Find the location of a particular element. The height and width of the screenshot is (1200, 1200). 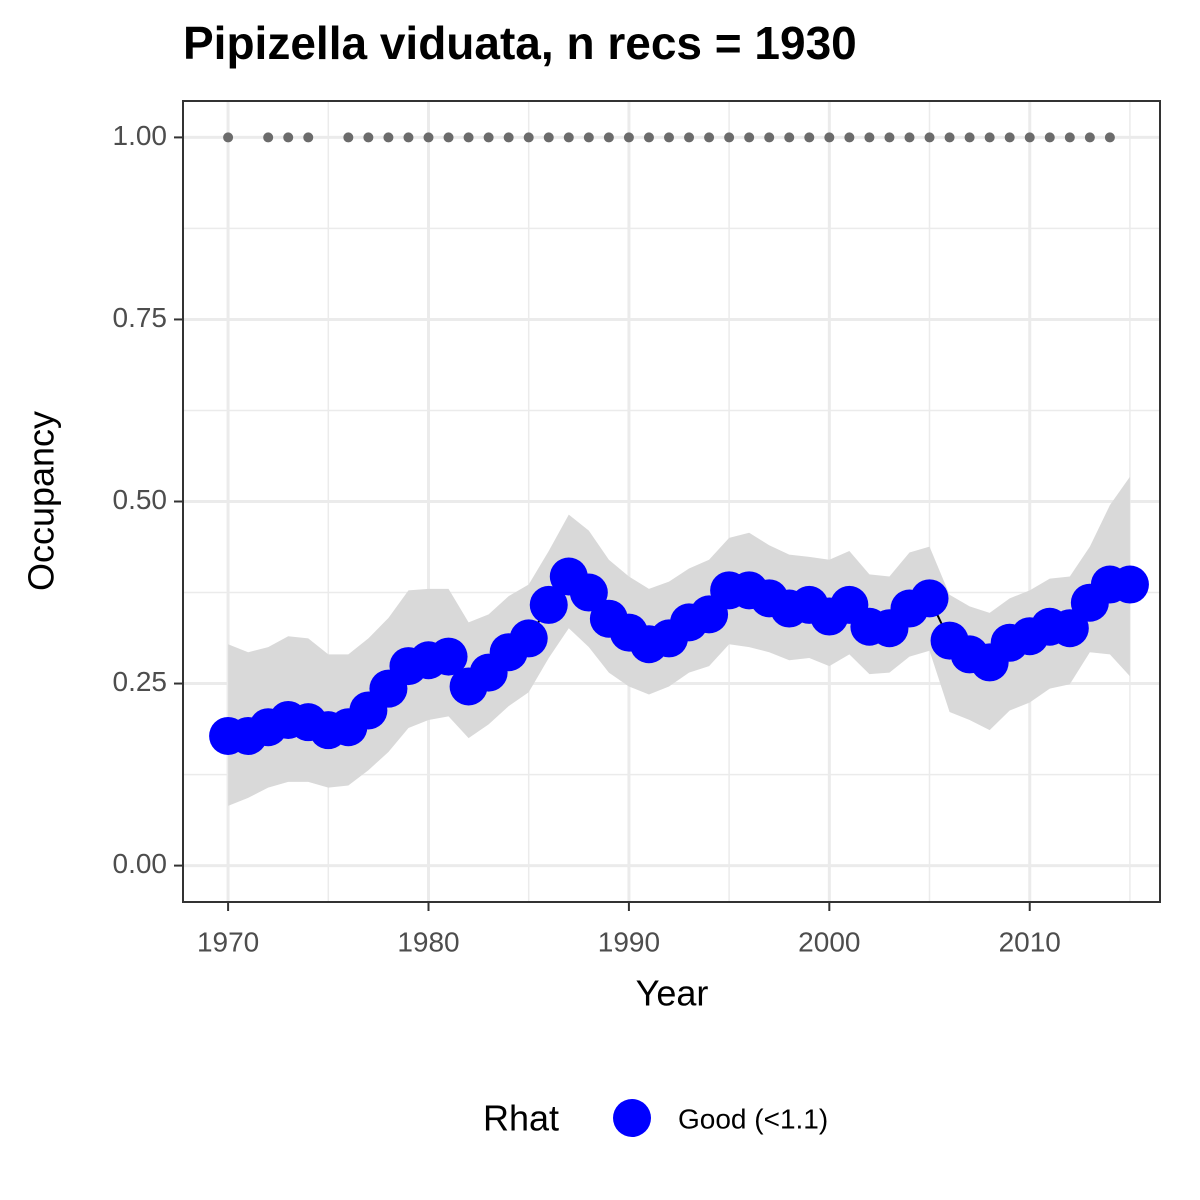

x-axis-title: Year is located at coordinates (672, 993).